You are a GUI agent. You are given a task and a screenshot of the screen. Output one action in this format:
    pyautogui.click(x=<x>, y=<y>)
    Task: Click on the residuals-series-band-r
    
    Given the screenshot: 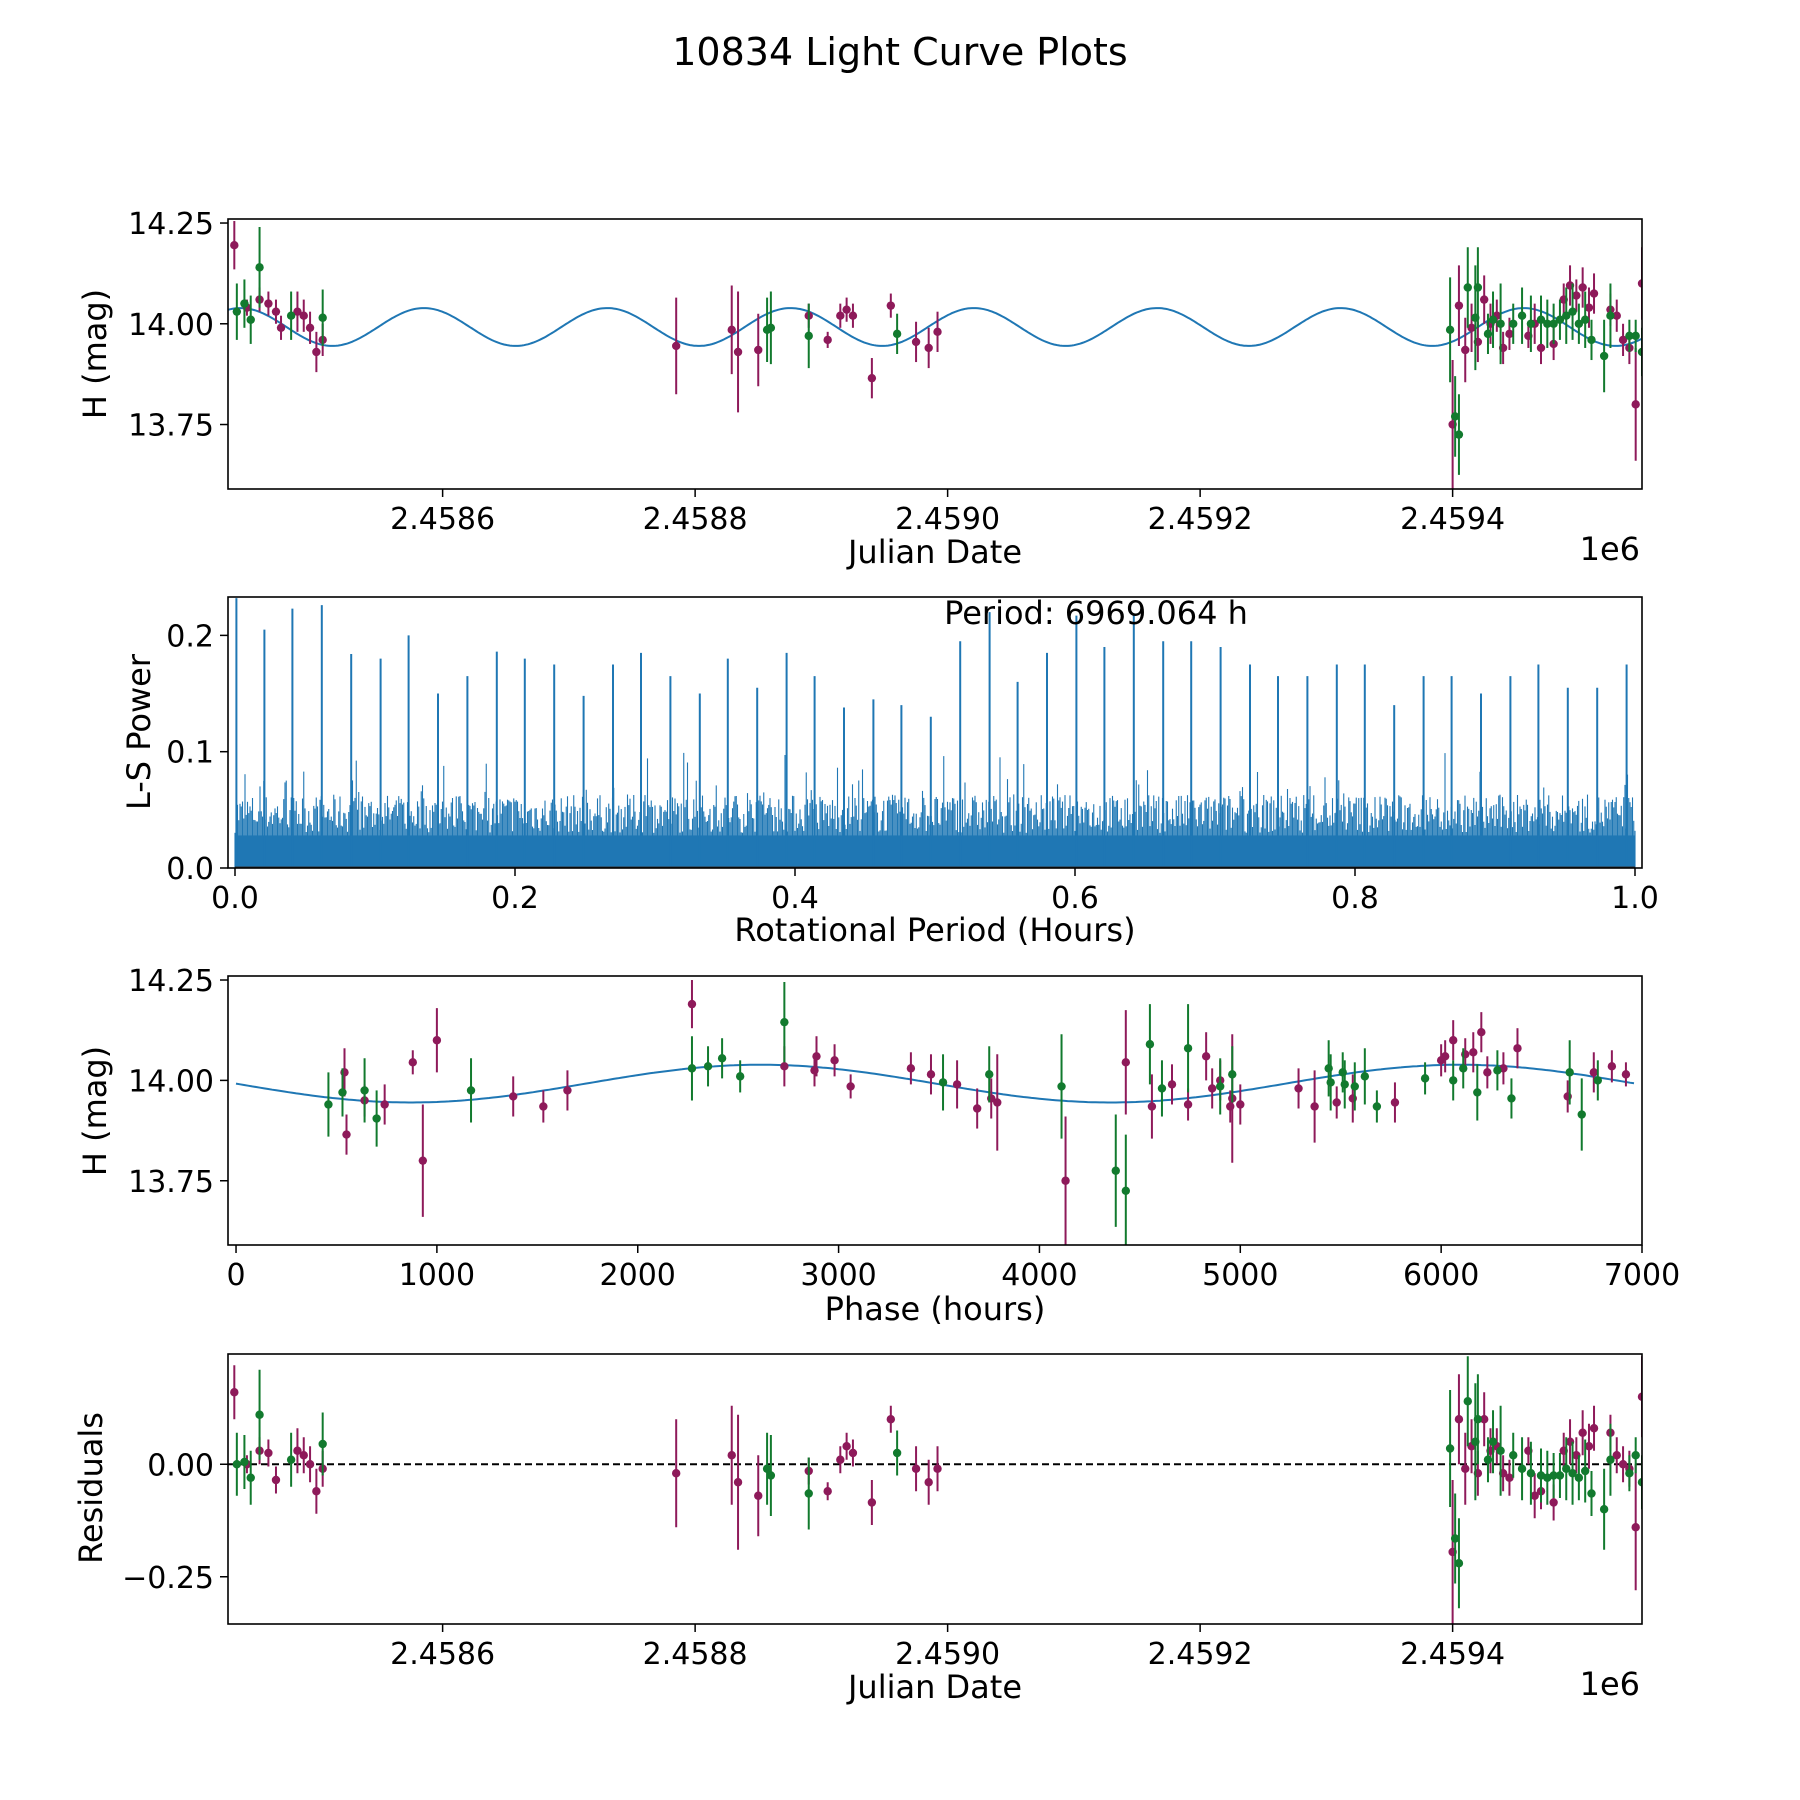 What is the action you would take?
    pyautogui.click(x=936, y=1490)
    